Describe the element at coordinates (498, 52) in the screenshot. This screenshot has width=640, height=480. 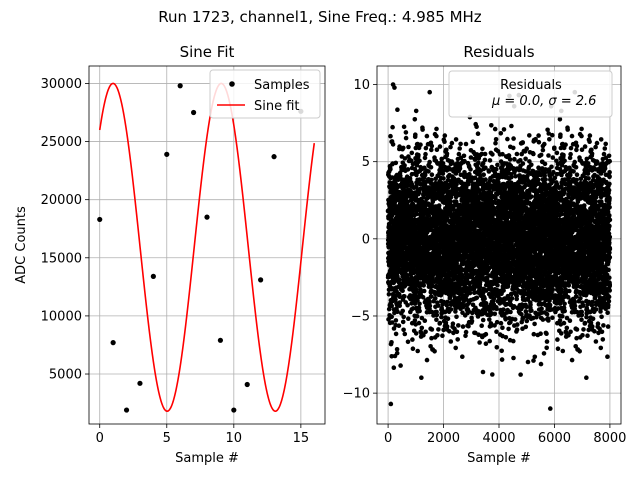
I see `residuals-title: Residuals` at that location.